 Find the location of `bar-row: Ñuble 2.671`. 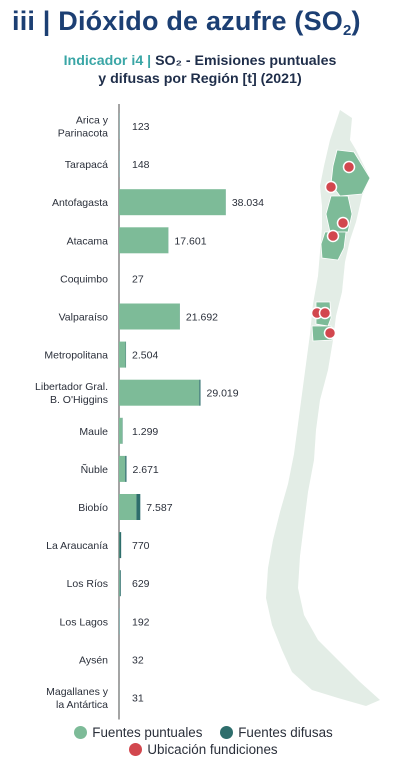

bar-row: Ñuble 2.671 is located at coordinates (120, 468).